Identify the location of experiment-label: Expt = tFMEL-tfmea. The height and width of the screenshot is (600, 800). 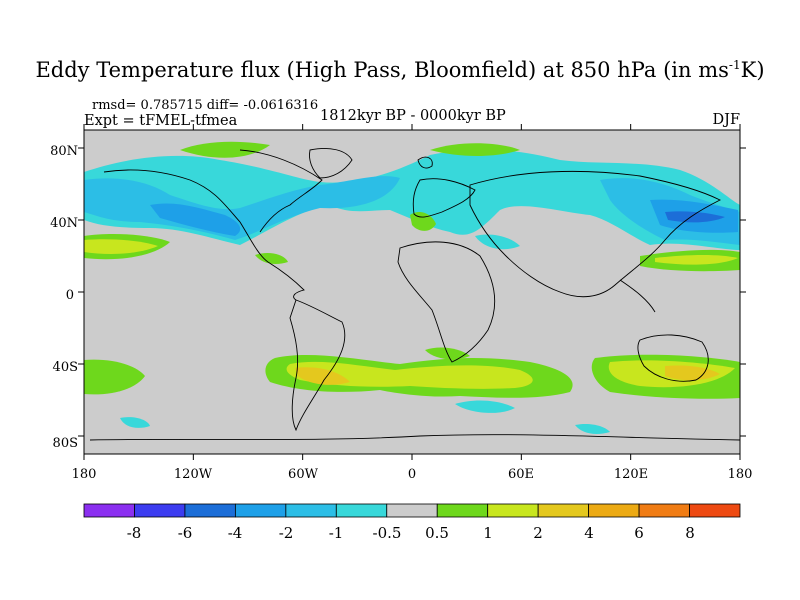
(161, 121).